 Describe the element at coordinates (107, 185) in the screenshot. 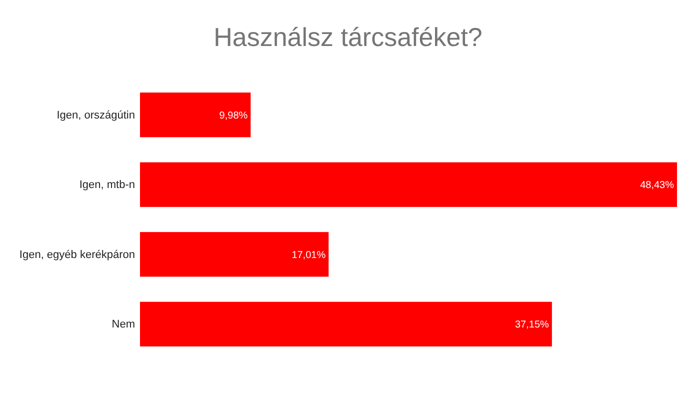

I see `y-tick-label: Igen, mtb-n` at that location.